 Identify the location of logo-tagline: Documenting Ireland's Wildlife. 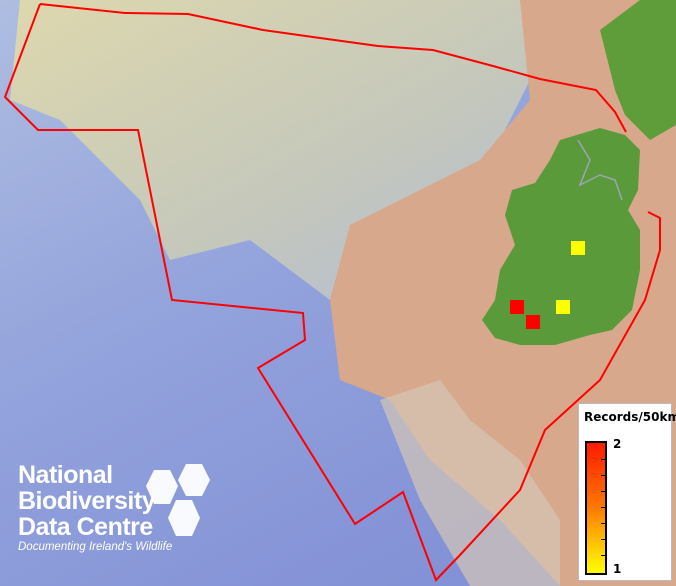
(95, 547).